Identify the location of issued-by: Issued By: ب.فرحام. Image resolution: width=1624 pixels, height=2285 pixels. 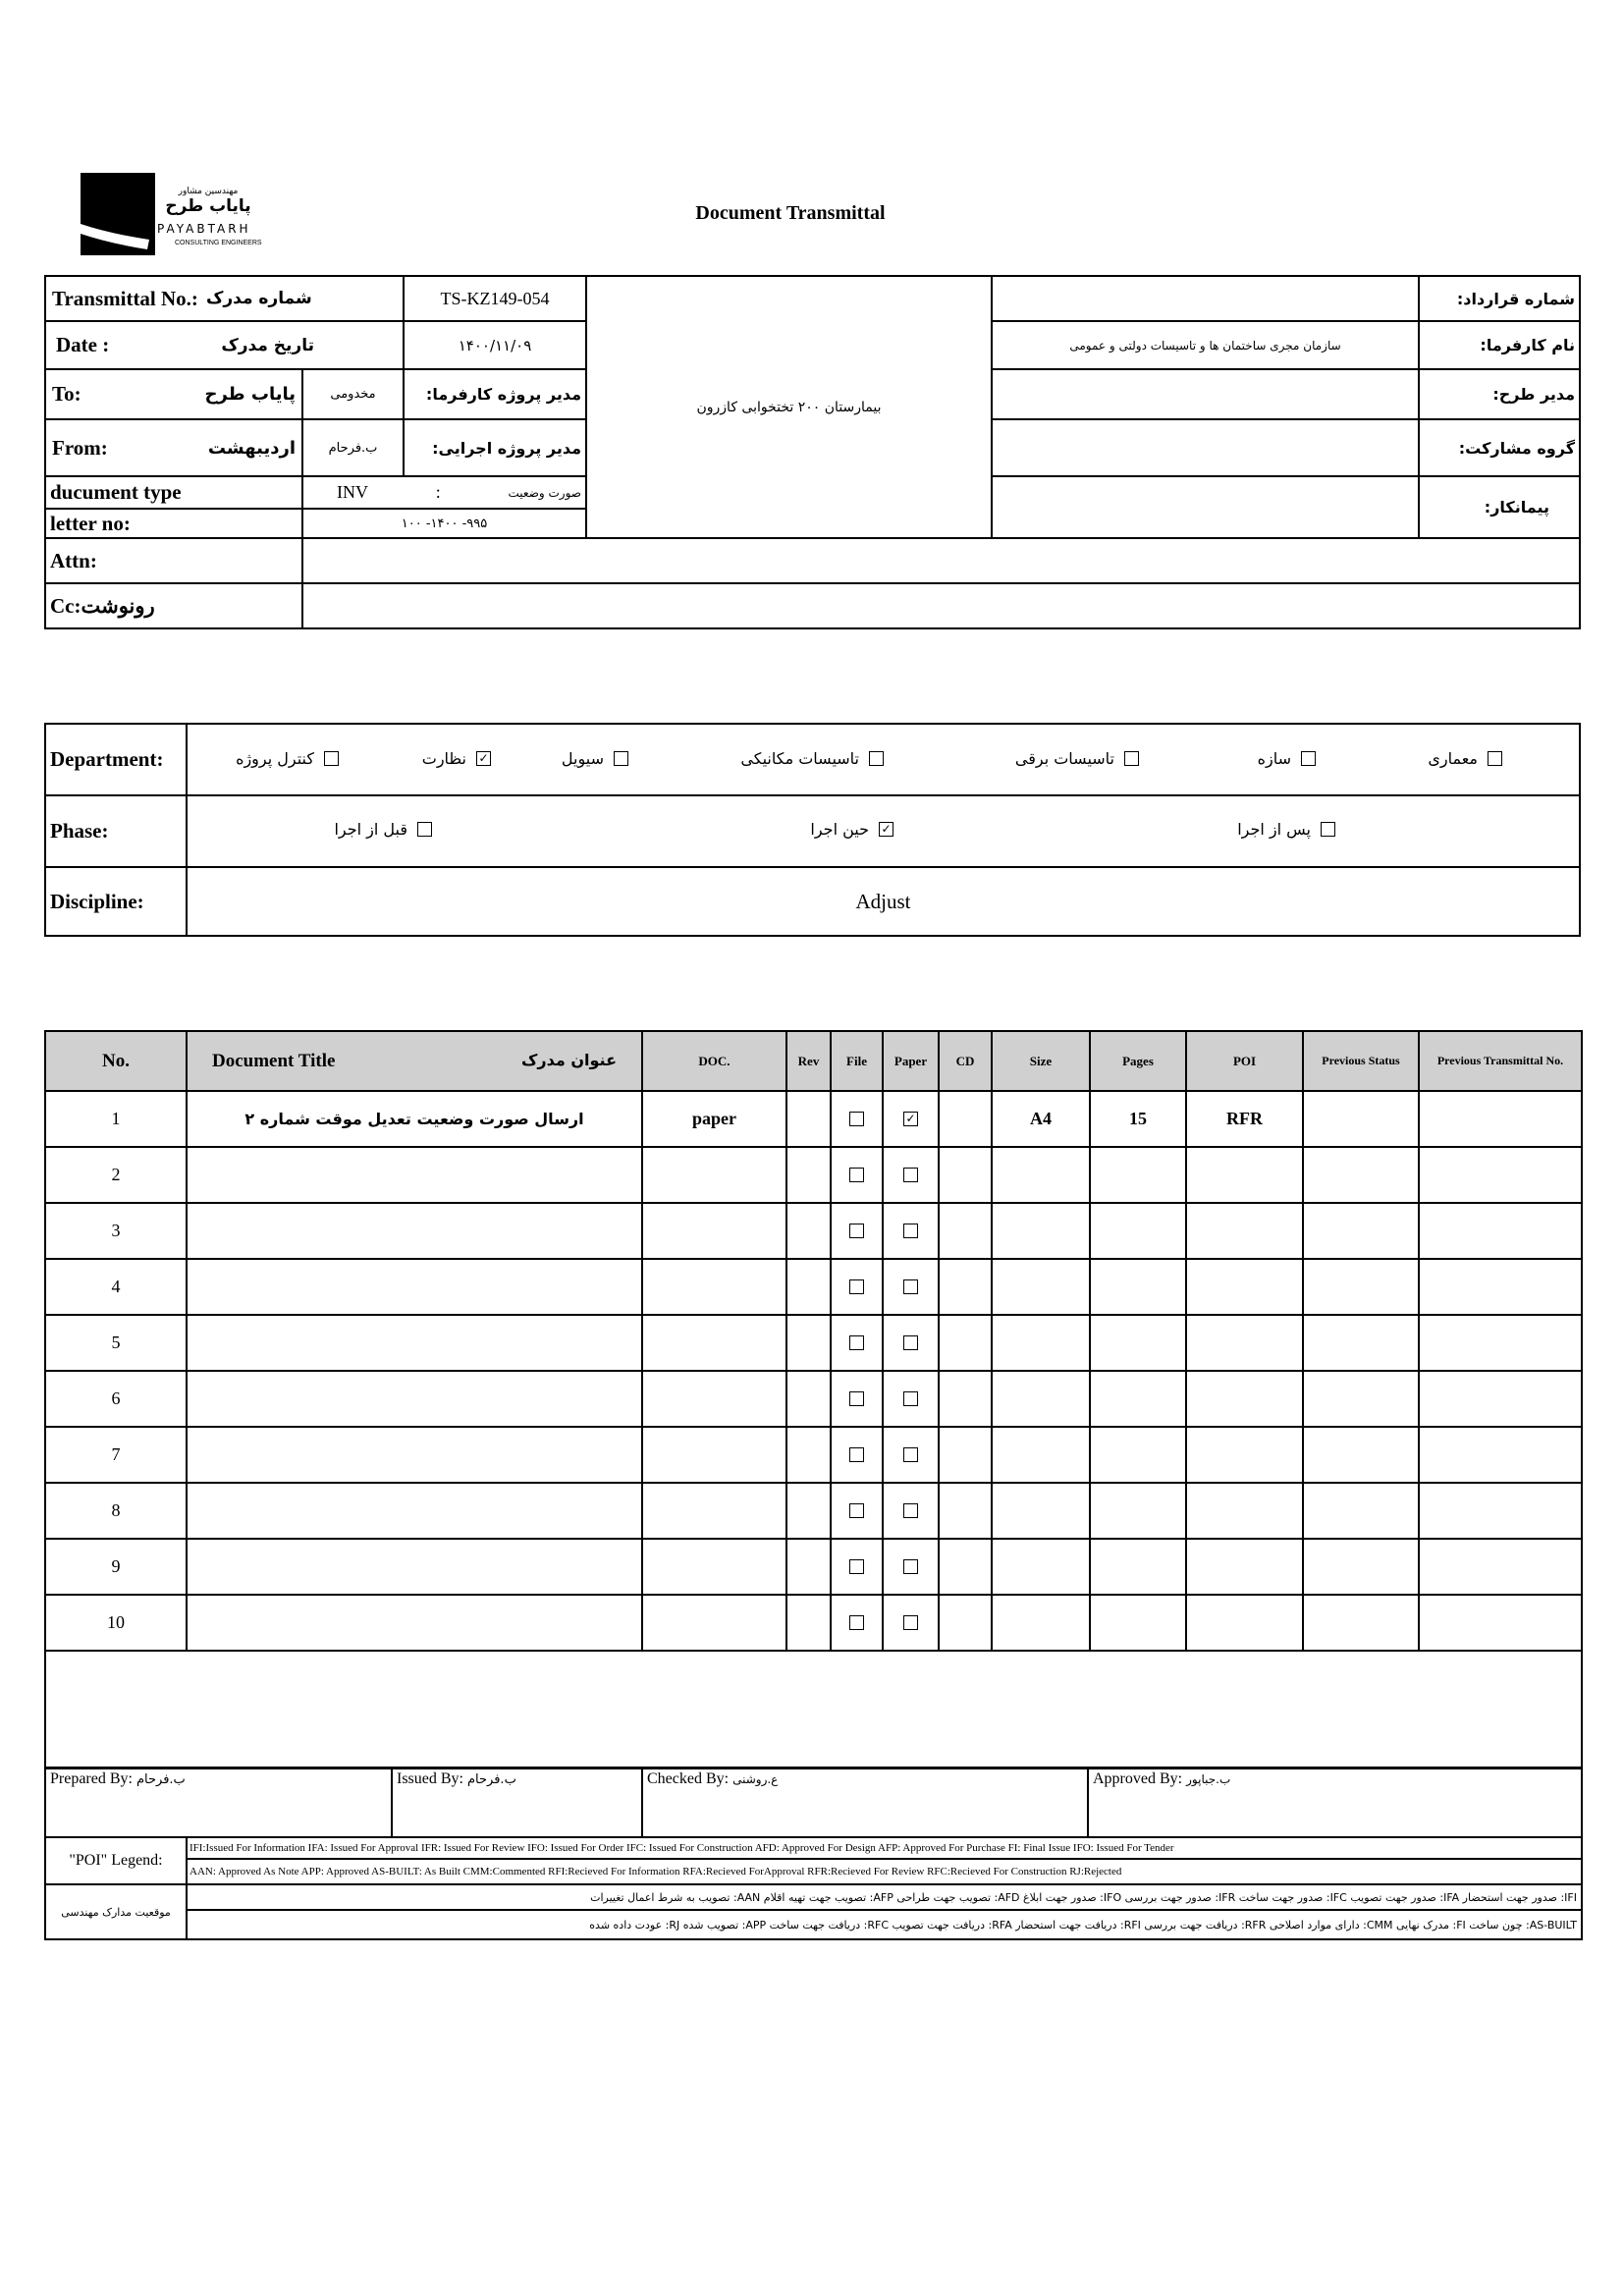
(517, 1802).